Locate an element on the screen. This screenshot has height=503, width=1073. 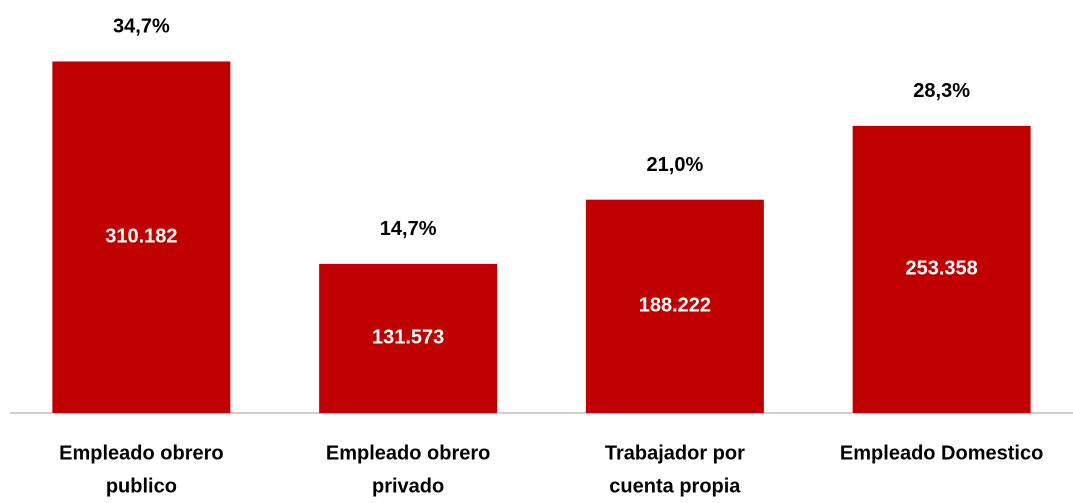
value-label: 310.182 is located at coordinates (141, 237).